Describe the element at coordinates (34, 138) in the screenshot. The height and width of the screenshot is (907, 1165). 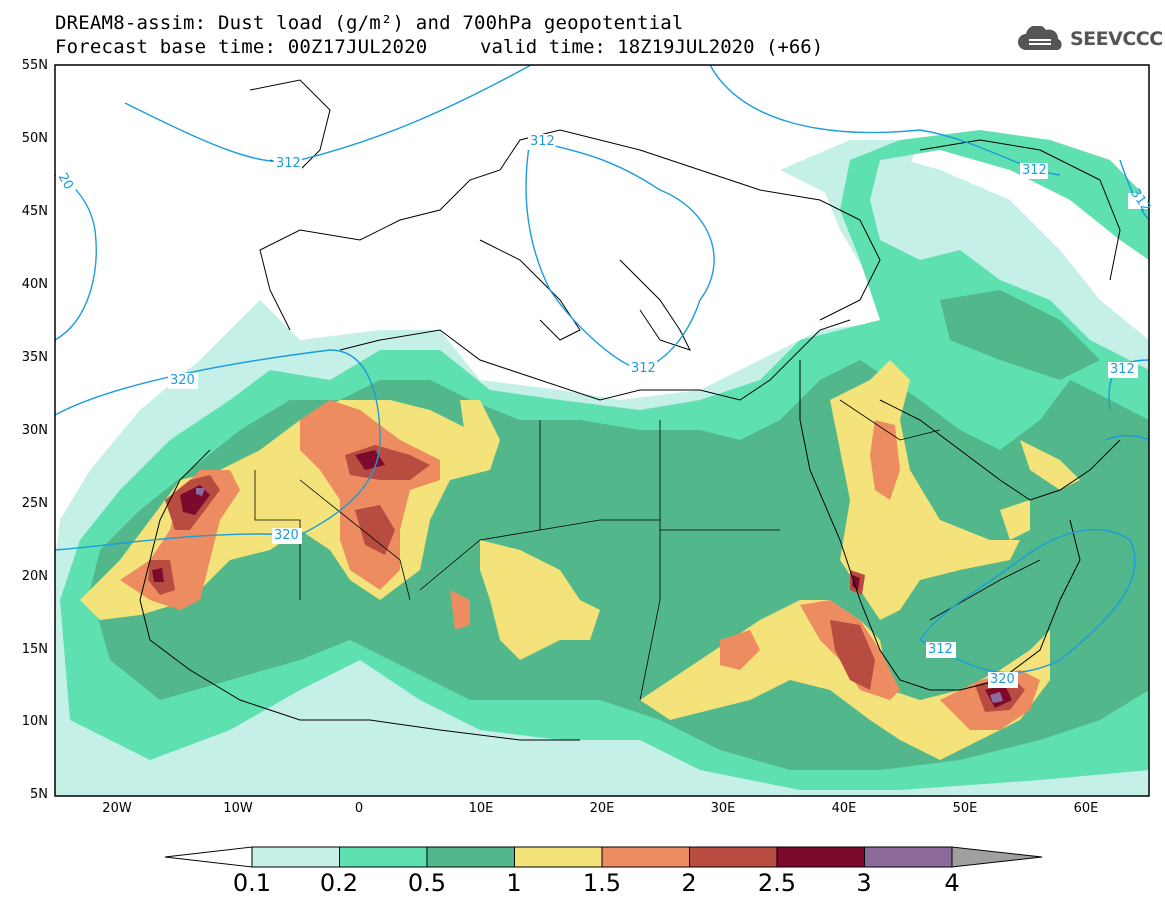
I see `lat-label: 50N` at that location.